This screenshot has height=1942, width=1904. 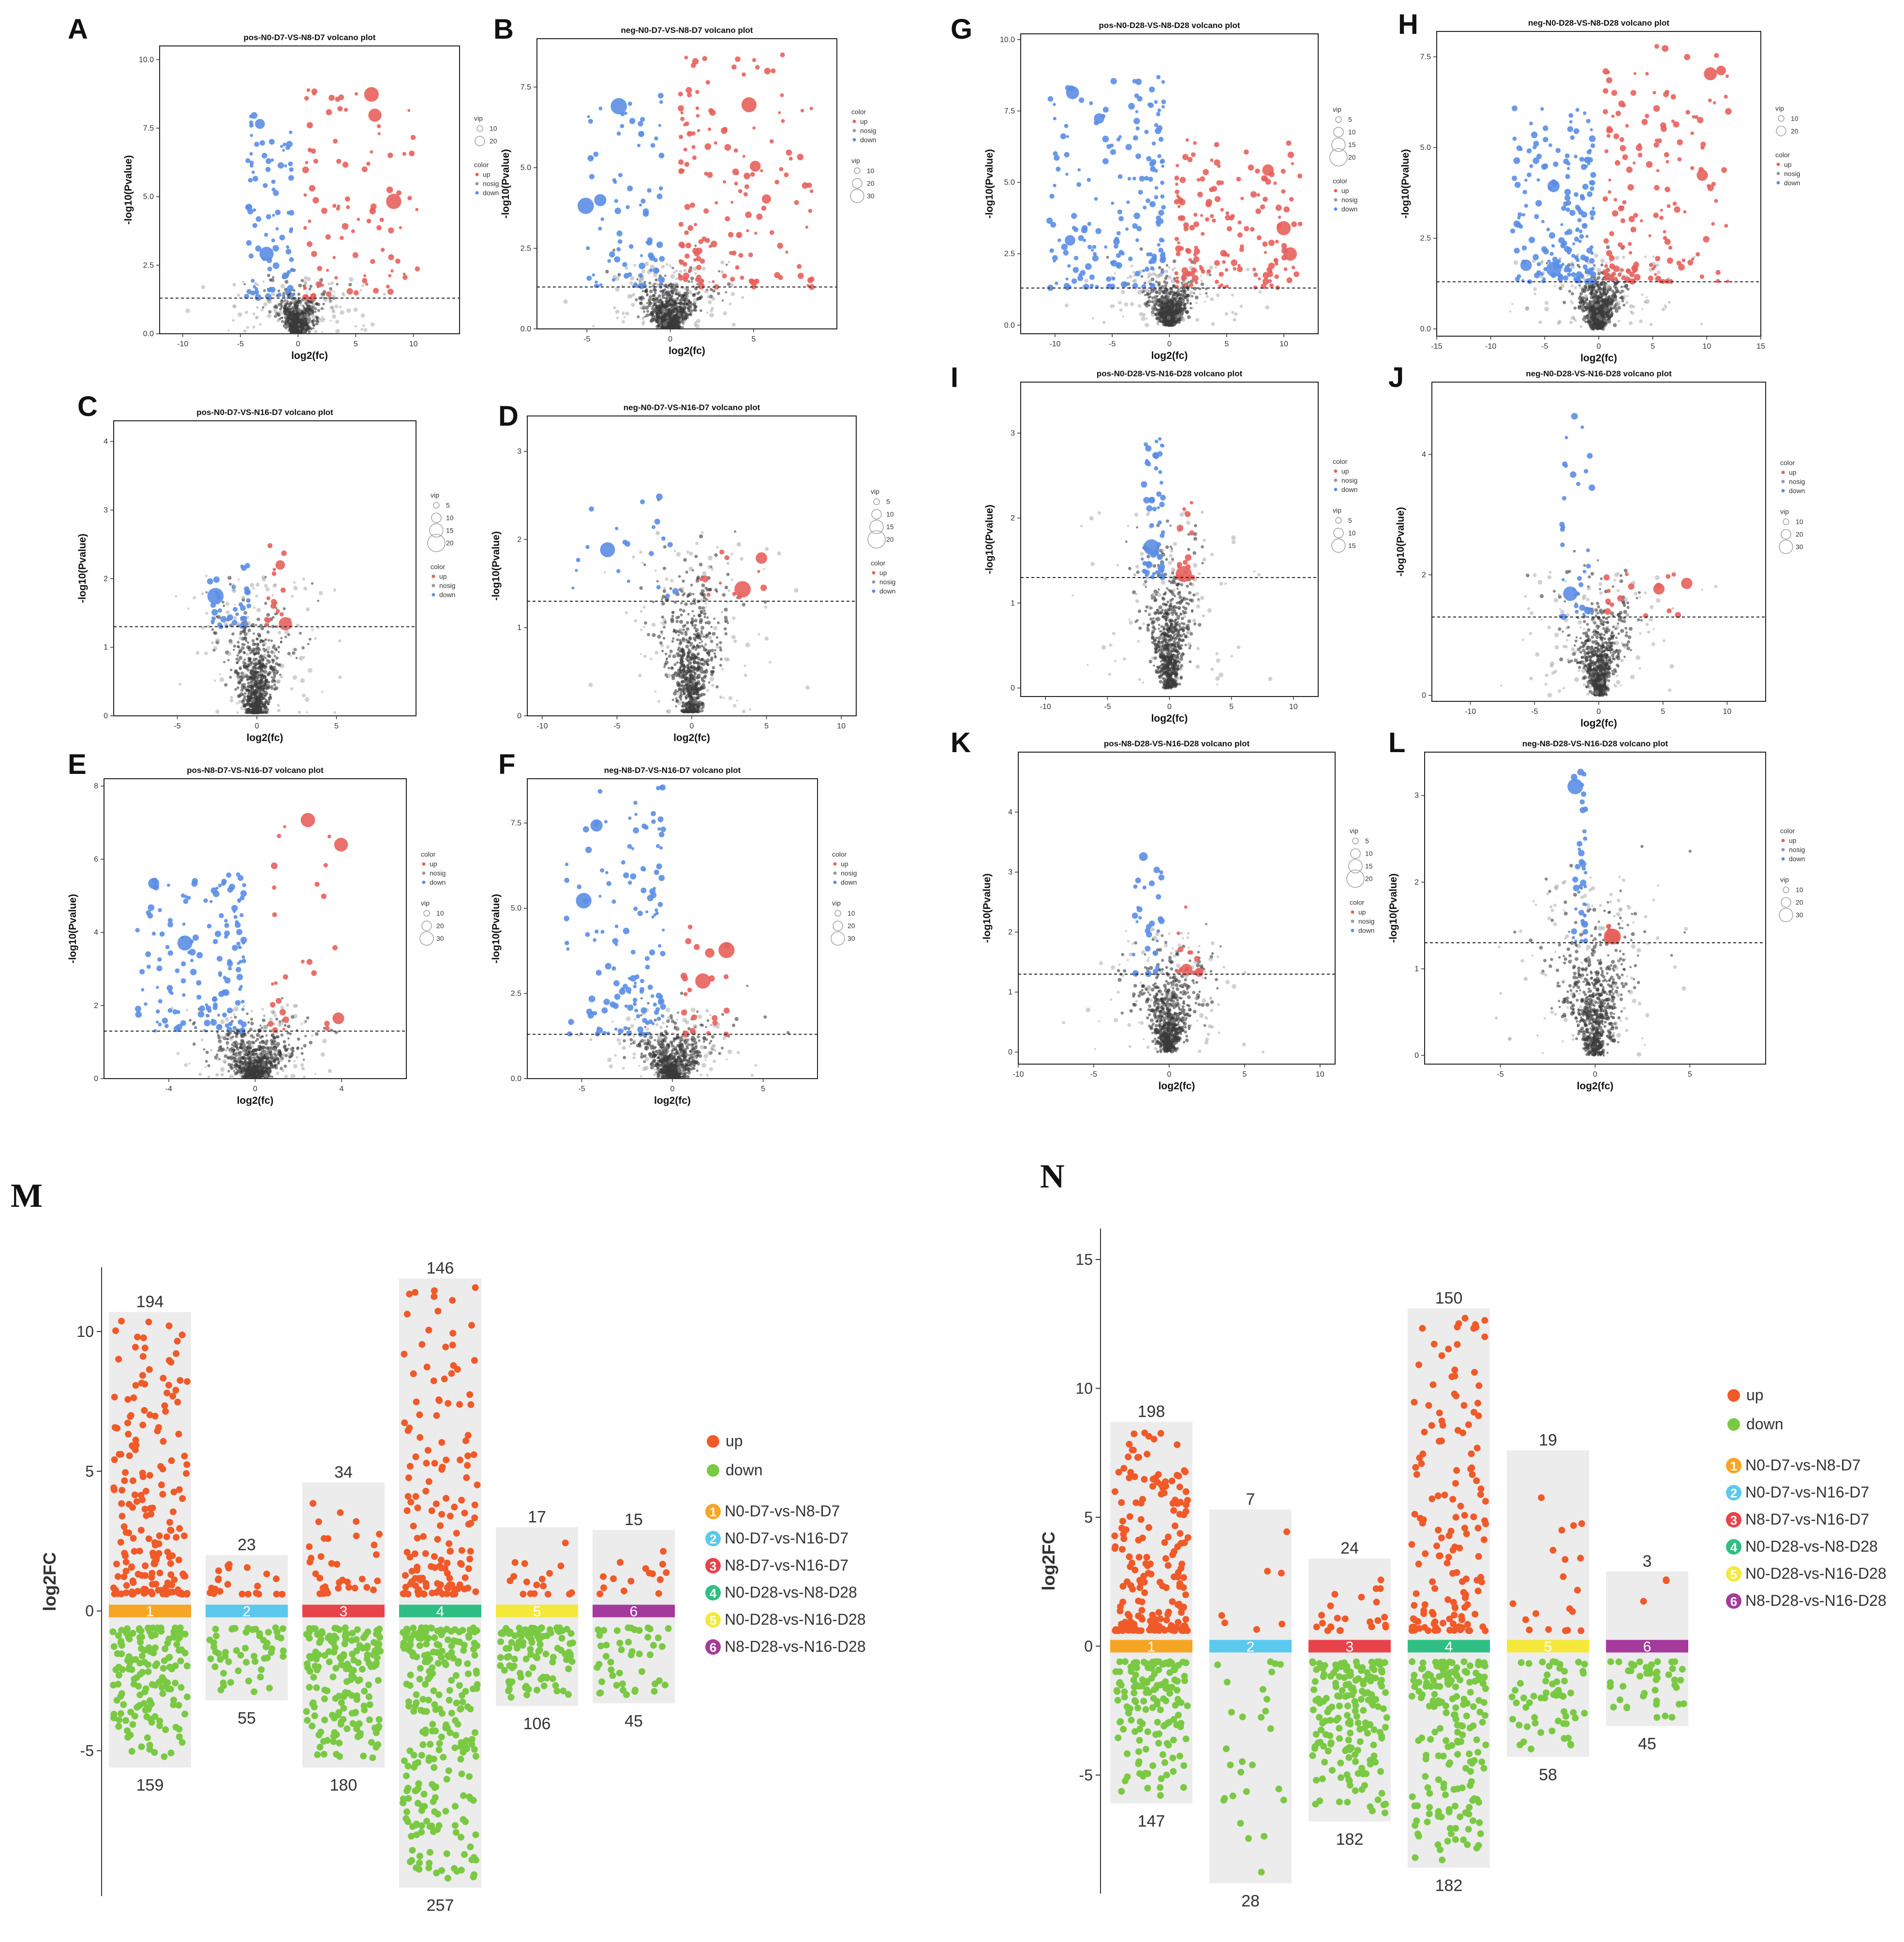 I want to click on panel-letter: E, so click(x=78, y=764).